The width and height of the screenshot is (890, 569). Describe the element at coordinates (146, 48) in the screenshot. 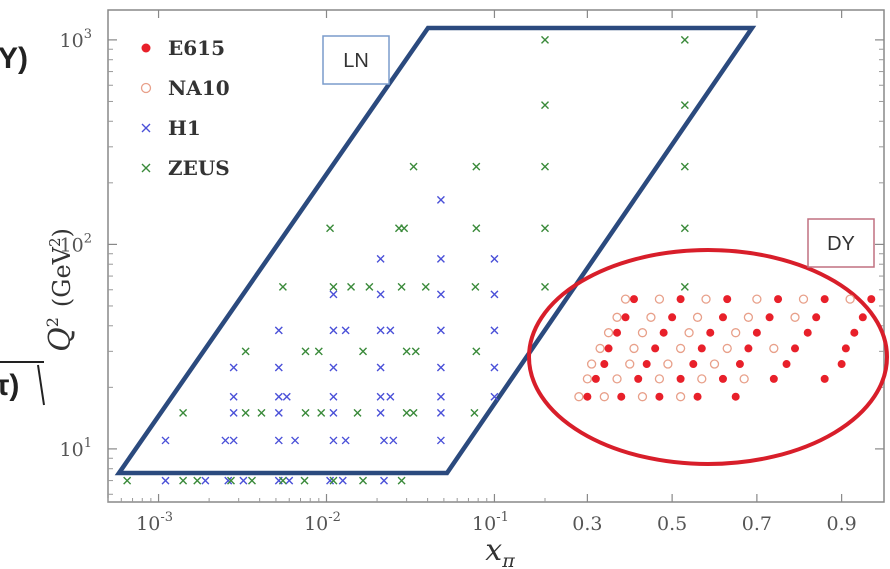

I see `legend-marker-e615` at that location.